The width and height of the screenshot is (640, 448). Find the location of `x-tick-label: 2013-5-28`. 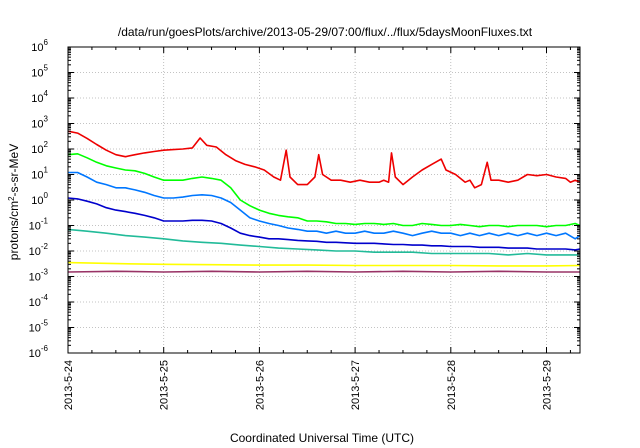

x-tick-label: 2013-5-28 is located at coordinates (452, 385).